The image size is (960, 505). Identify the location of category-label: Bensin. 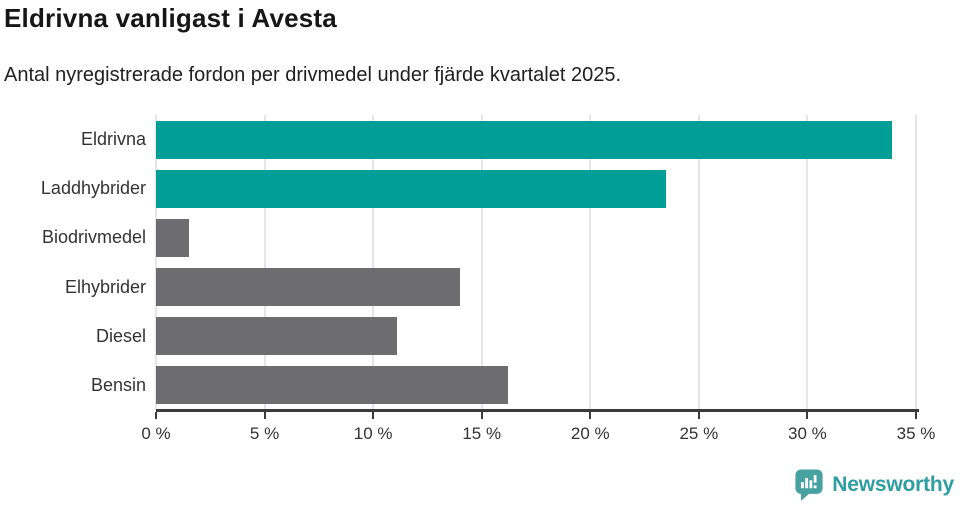
(118, 384).